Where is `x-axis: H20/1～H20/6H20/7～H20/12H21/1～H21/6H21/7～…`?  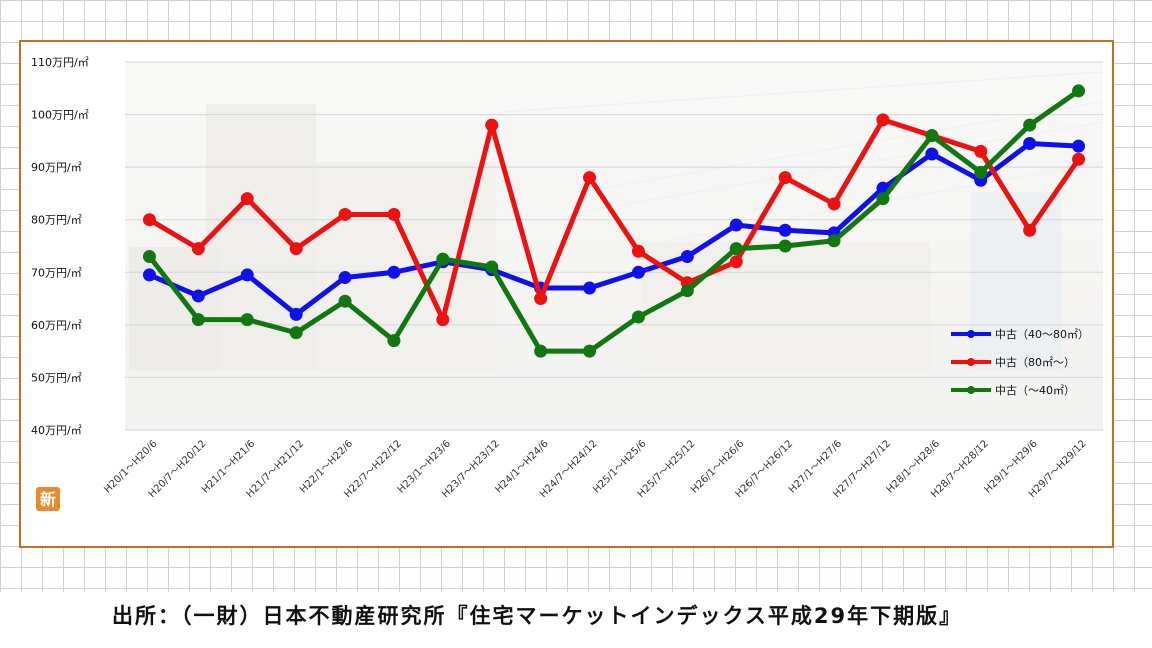
x-axis: H20/1～H20/6H20/7～H20/12H21/1～H21/6H21/7～… is located at coordinates (595, 469).